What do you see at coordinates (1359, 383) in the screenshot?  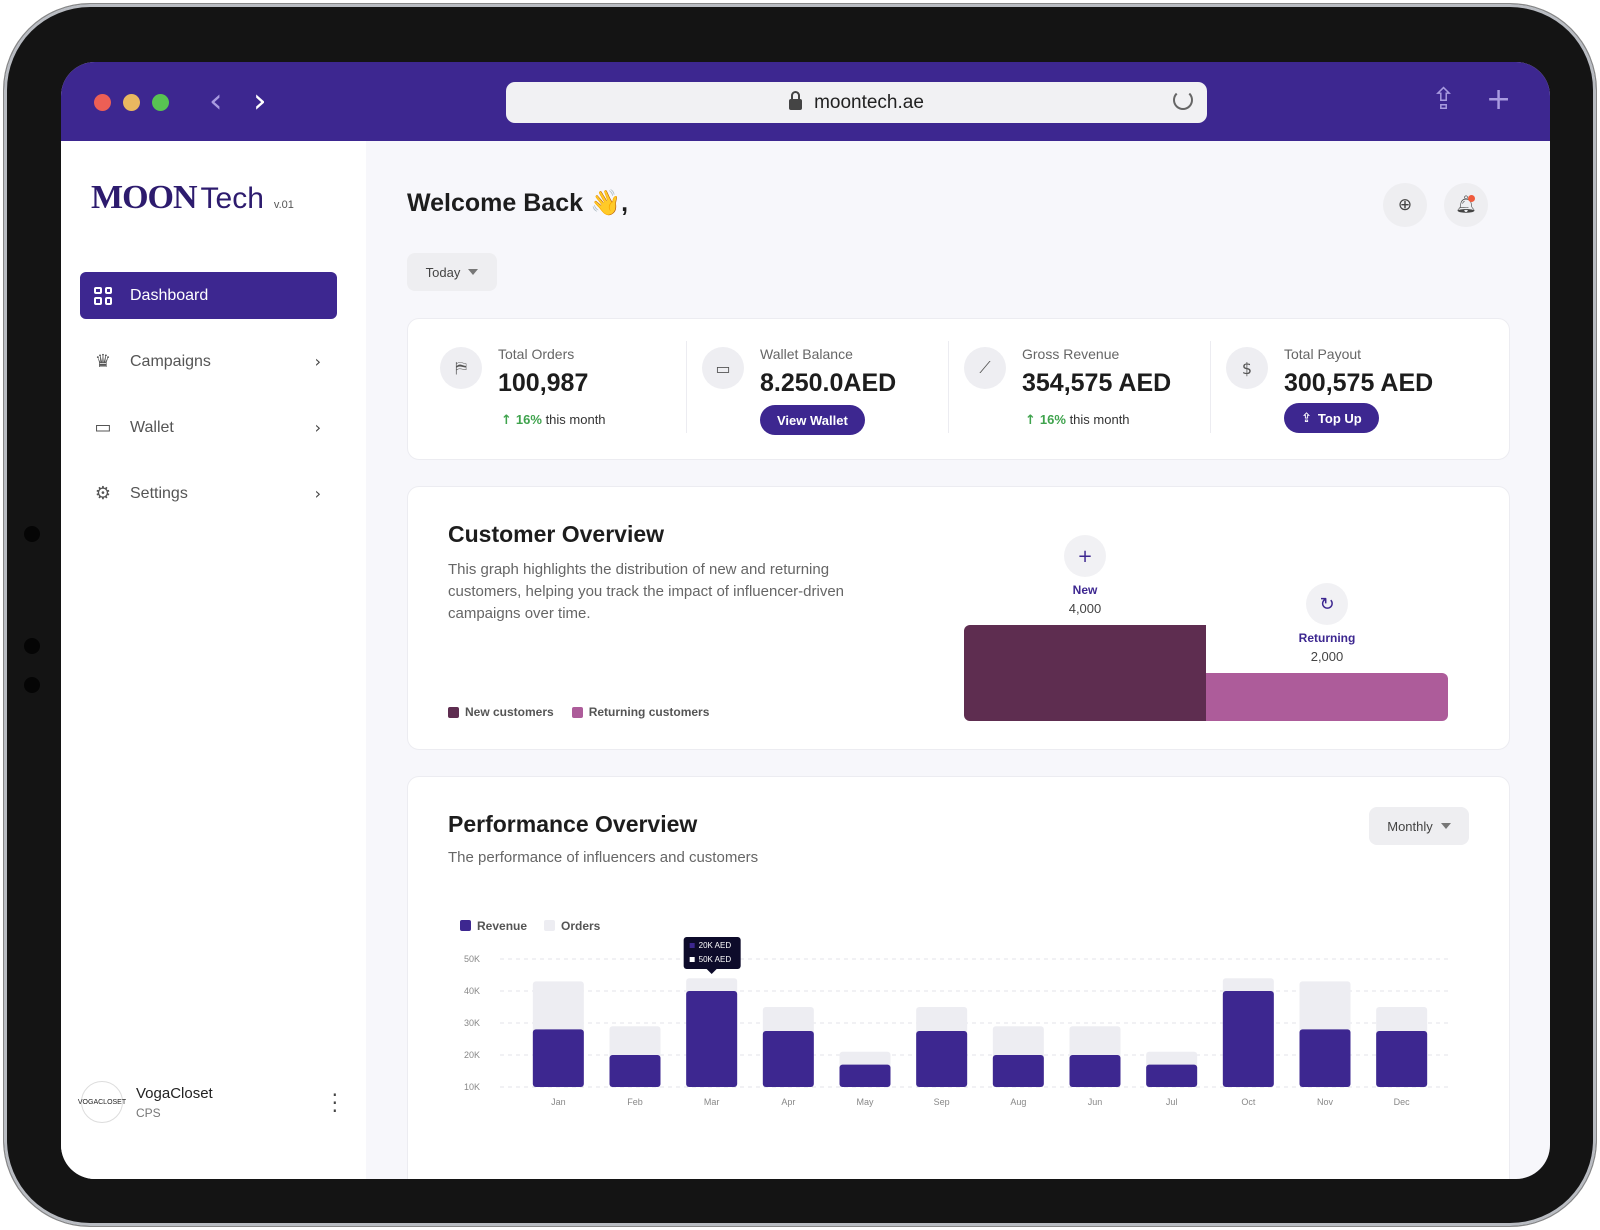 I see `stat-value: 300,575 AED` at bounding box center [1359, 383].